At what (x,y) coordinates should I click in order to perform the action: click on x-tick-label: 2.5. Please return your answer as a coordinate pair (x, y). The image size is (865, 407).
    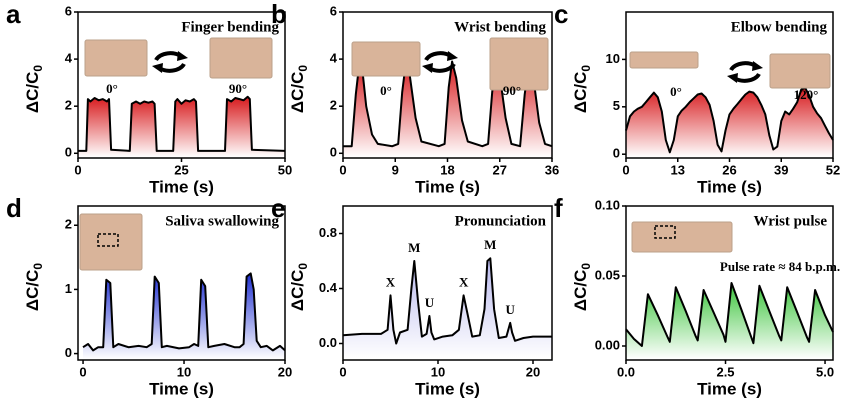
    Looking at the image, I should click on (725, 371).